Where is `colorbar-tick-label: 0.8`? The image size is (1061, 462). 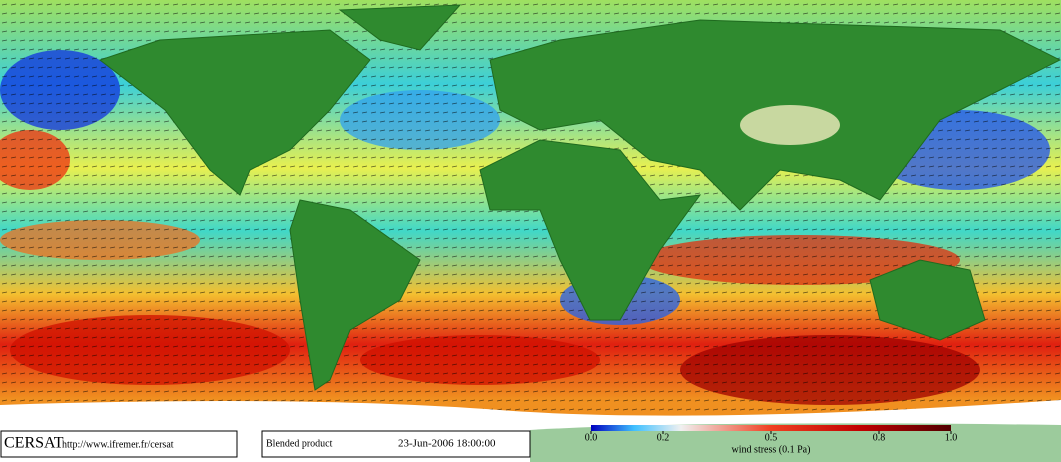 colorbar-tick-label: 0.8 is located at coordinates (879, 437).